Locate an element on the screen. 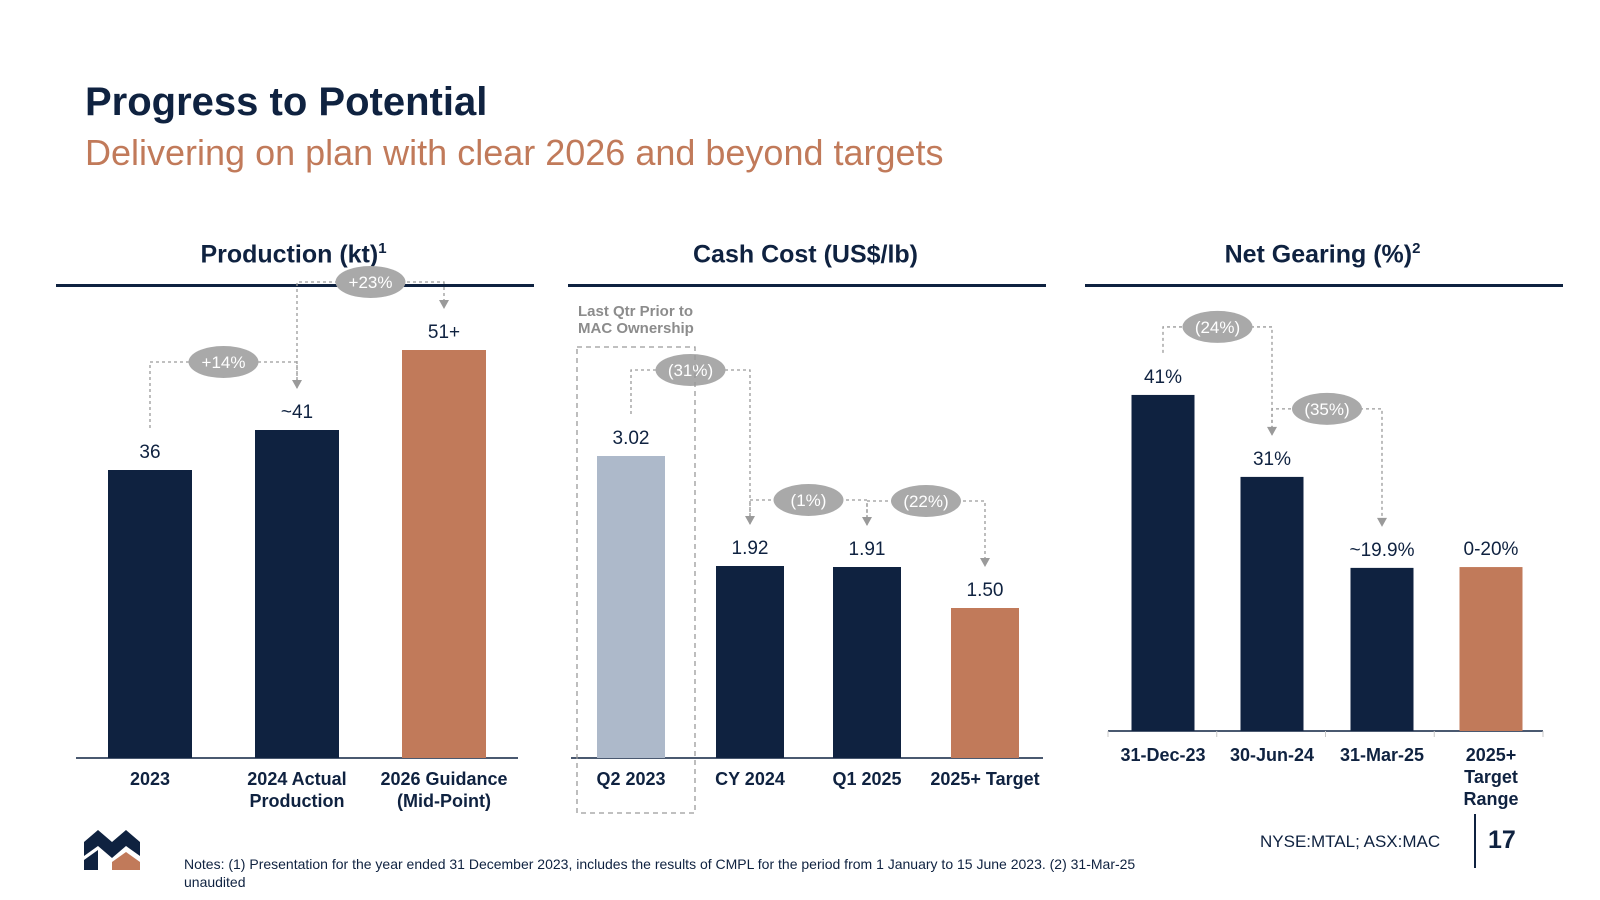 The width and height of the screenshot is (1600, 900). net-gearing-category-label-2: 30-Jun-24 is located at coordinates (1272, 755).